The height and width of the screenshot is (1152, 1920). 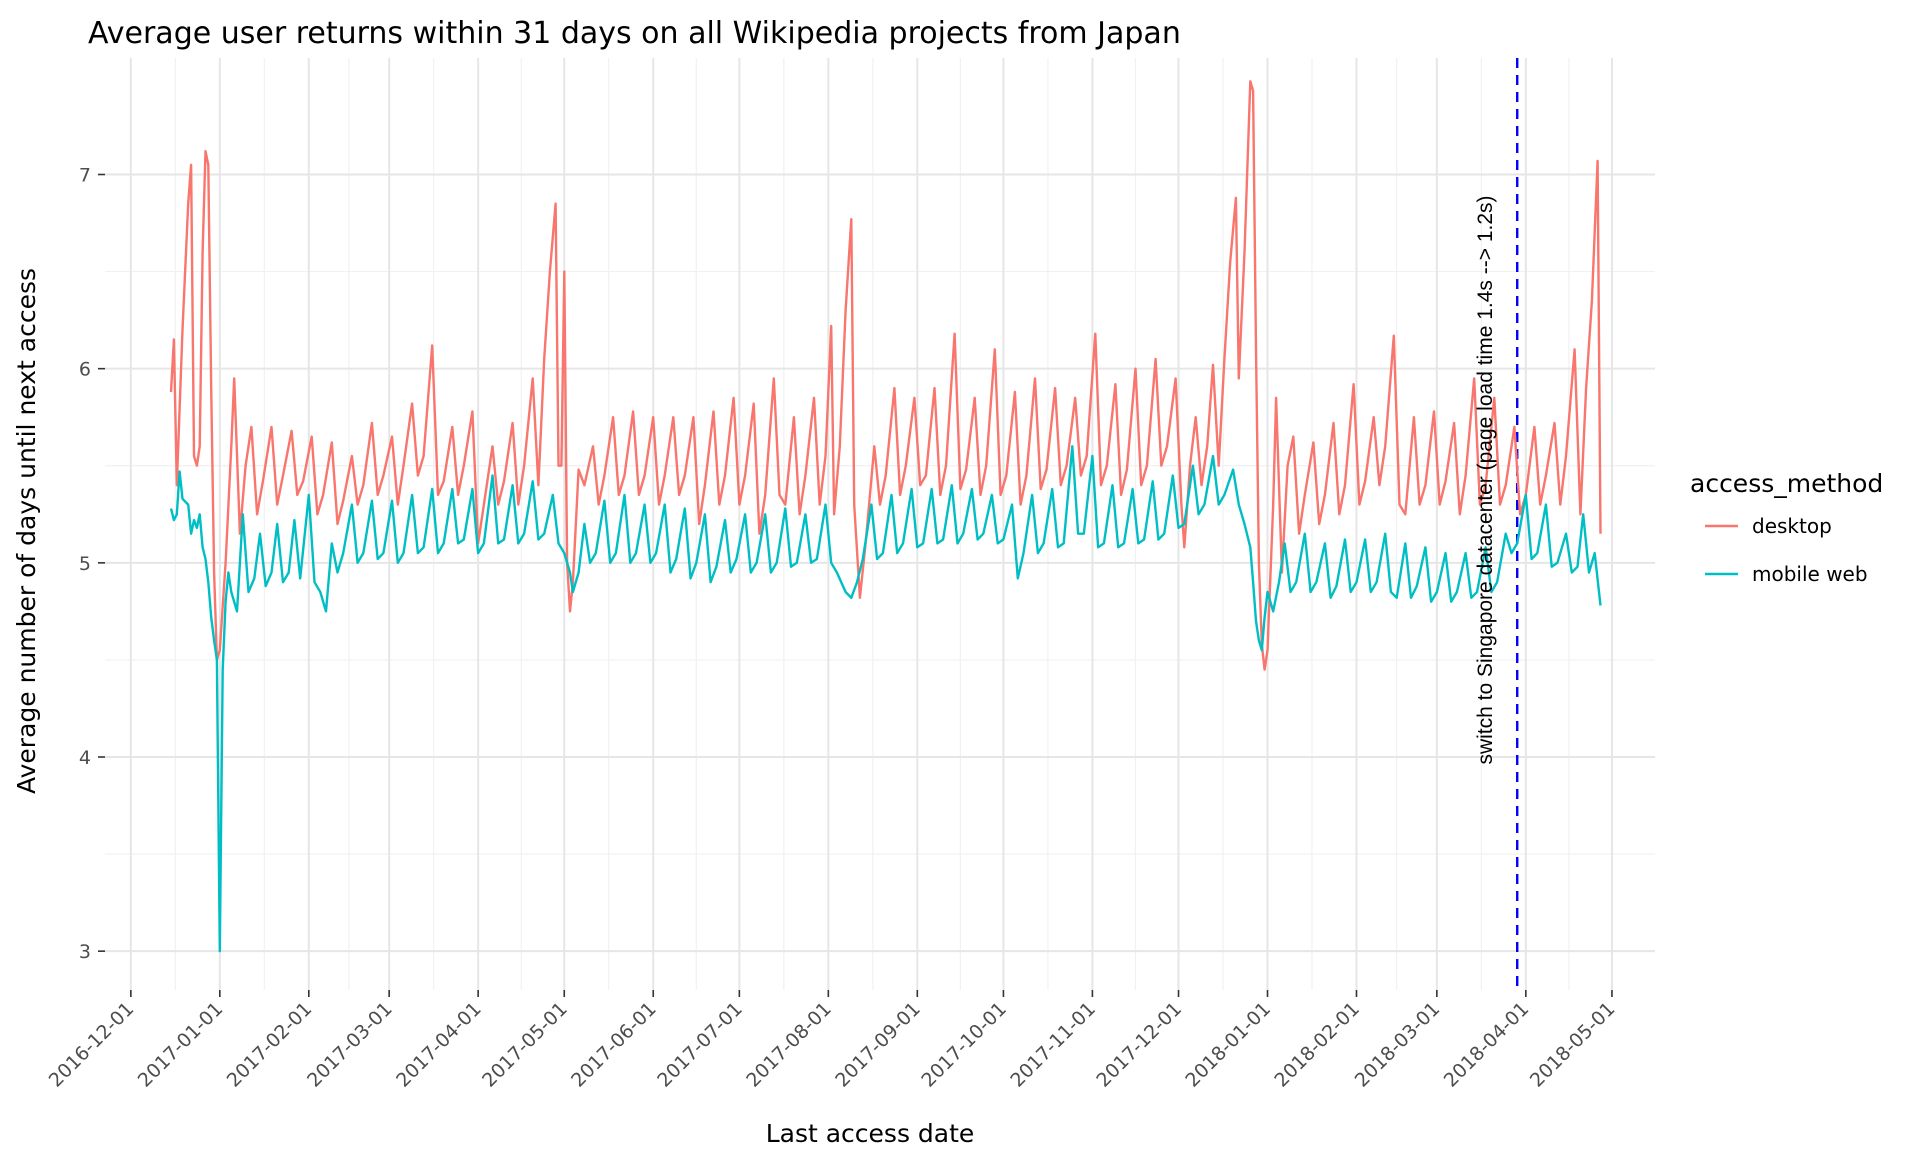 What do you see at coordinates (85, 952) in the screenshot?
I see `y-tick-label: 3` at bounding box center [85, 952].